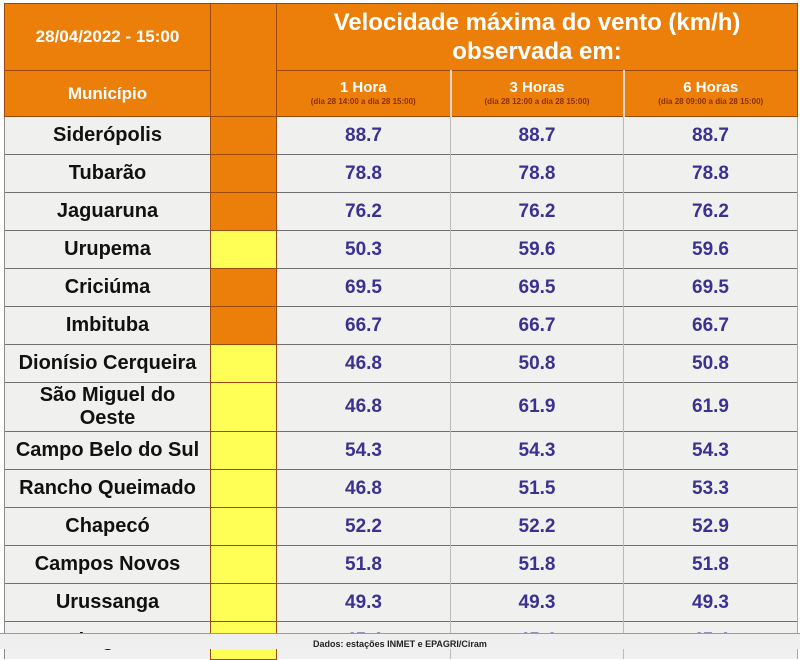 The image size is (800, 660). I want to click on wind-value-3h: 49.3, so click(537, 602).